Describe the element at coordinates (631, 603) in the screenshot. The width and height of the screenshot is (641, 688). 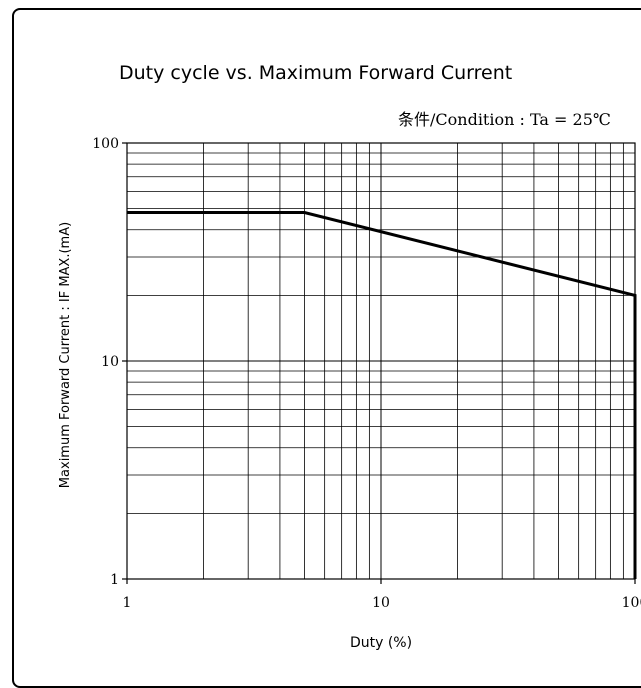
I see `x-tick-label: 100` at that location.